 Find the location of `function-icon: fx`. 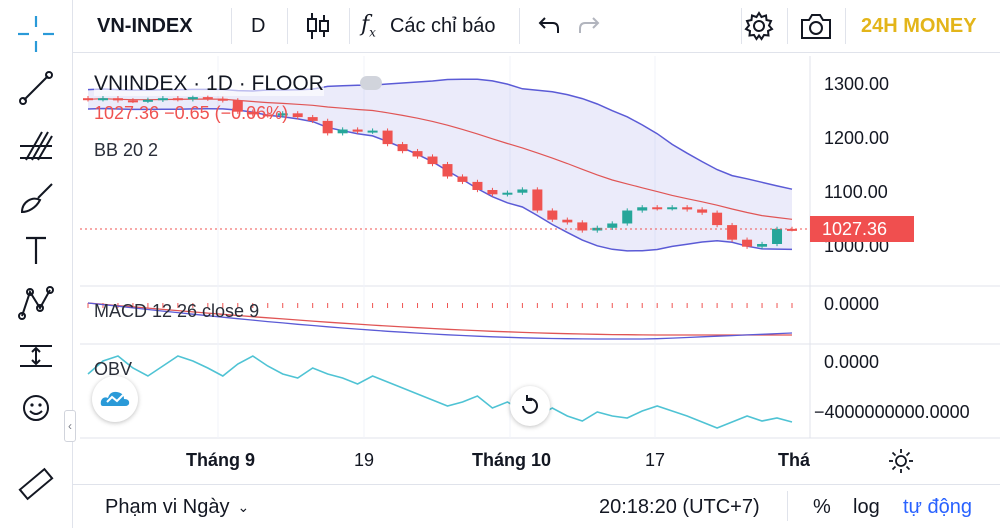

function-icon: fx is located at coordinates (368, 26).